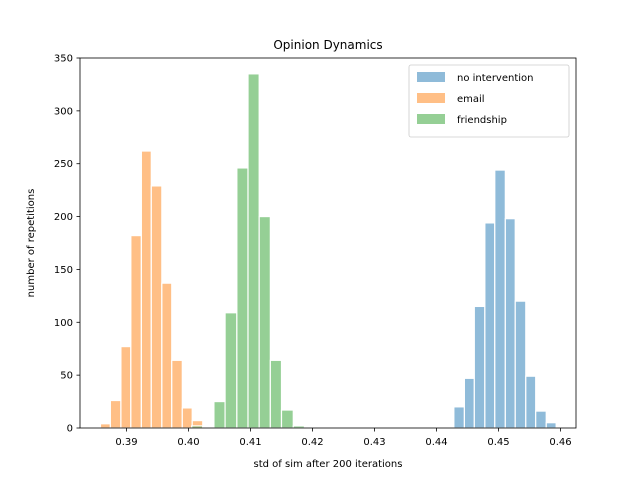 The image size is (640, 480). What do you see at coordinates (126, 442) in the screenshot?
I see `x-tick-label: 0.39` at bounding box center [126, 442].